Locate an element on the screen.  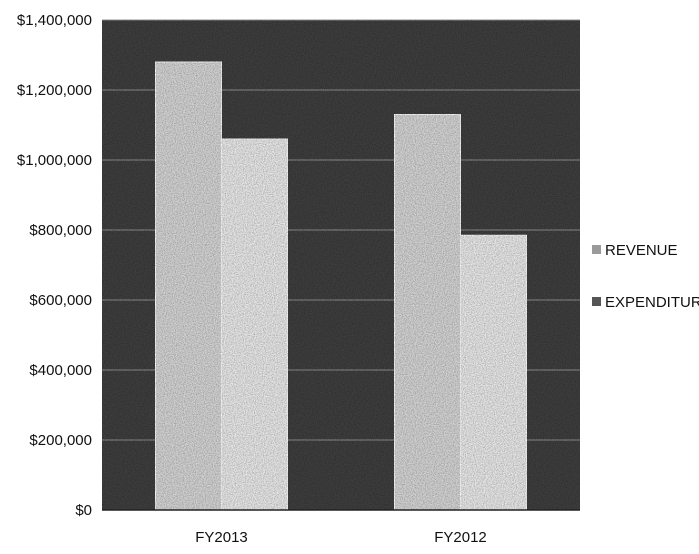
legend-label-expenditure: EXPENDITURE is located at coordinates (652, 302).